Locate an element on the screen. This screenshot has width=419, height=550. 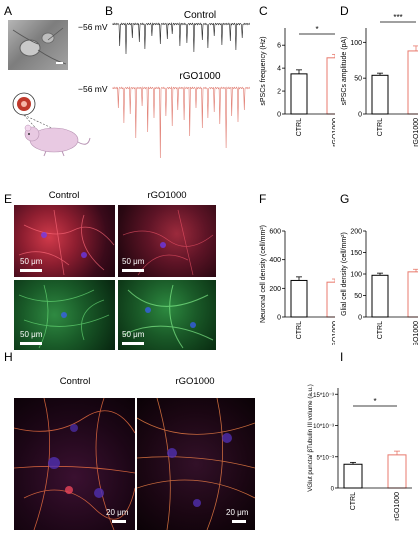
trace-rgo-vm: −56 mV is located at coordinates (93, 89).